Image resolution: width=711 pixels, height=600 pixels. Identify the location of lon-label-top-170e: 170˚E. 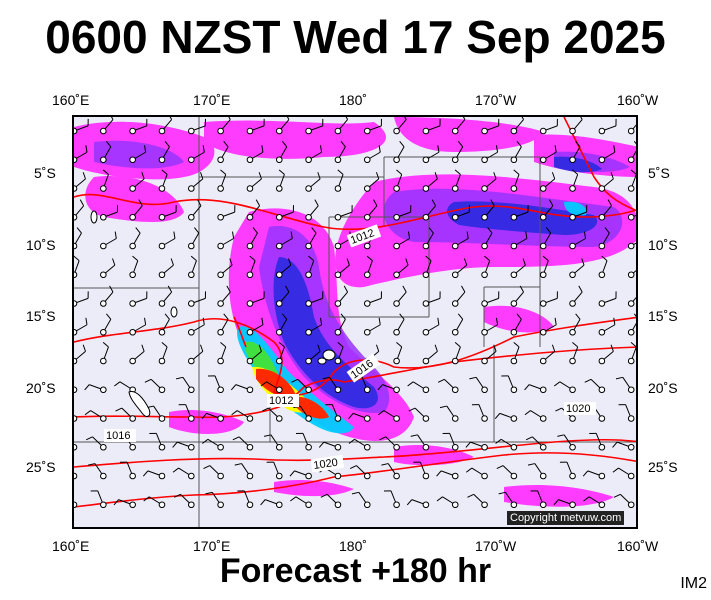
(212, 100).